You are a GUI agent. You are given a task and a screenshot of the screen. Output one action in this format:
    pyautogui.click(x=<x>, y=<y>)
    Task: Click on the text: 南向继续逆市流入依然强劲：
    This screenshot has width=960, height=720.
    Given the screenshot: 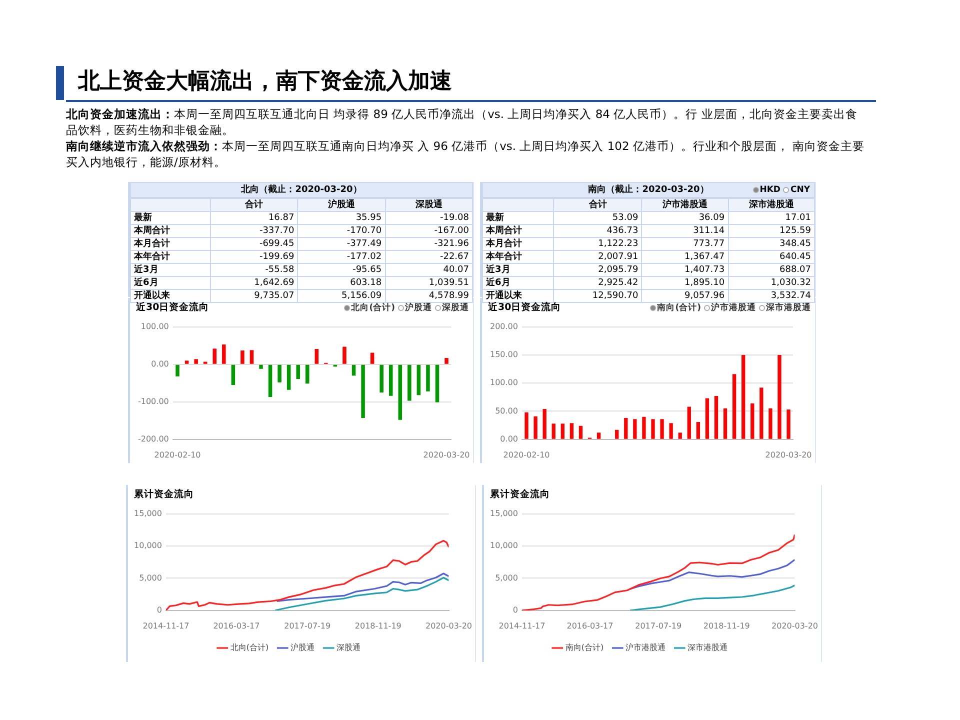 What is the action you would take?
    pyautogui.click(x=144, y=146)
    